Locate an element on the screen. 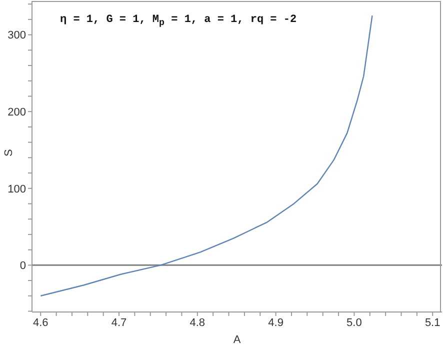  x-tick-label: 4.6 is located at coordinates (40, 322).